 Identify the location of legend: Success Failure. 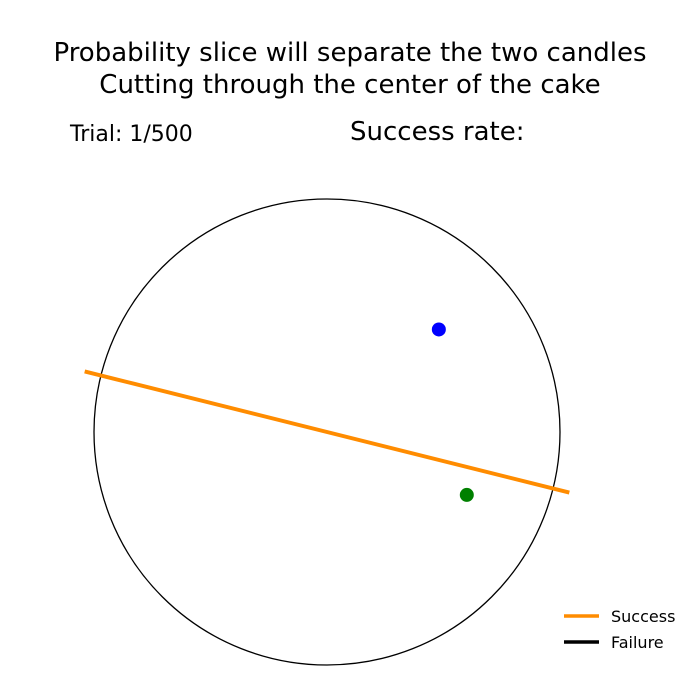
(619, 629).